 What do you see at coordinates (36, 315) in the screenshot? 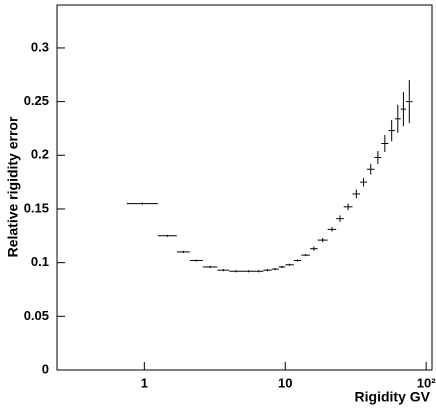
I see `y-tick-label: 0.05` at bounding box center [36, 315].